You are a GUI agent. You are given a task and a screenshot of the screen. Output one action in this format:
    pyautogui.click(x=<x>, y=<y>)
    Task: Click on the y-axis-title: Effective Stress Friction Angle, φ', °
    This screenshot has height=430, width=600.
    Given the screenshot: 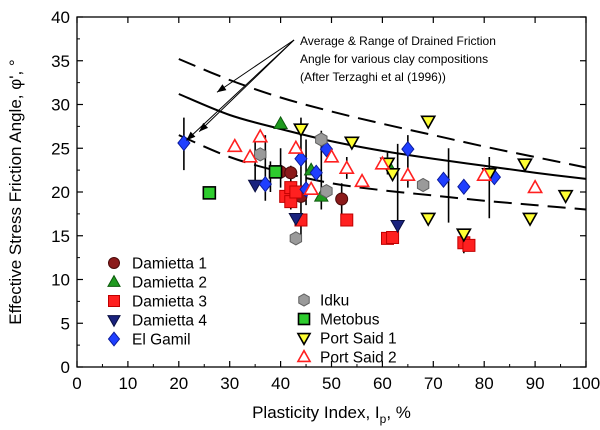 What is the action you would take?
    pyautogui.click(x=15, y=191)
    